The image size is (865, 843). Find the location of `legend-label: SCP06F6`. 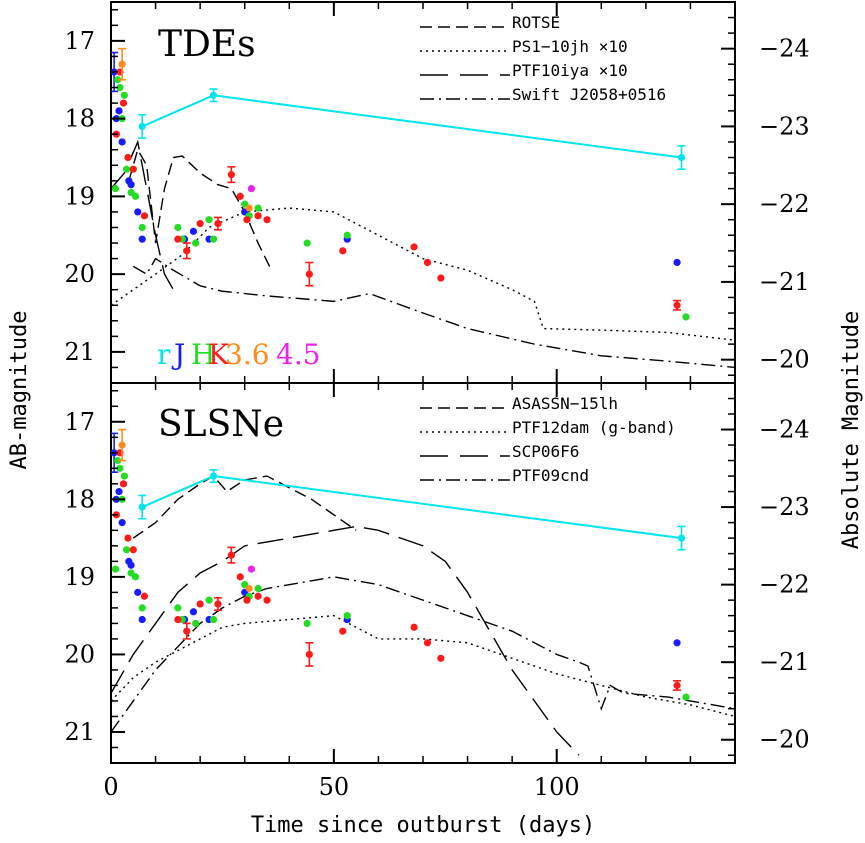

legend-label: SCP06F6 is located at coordinates (545, 451).